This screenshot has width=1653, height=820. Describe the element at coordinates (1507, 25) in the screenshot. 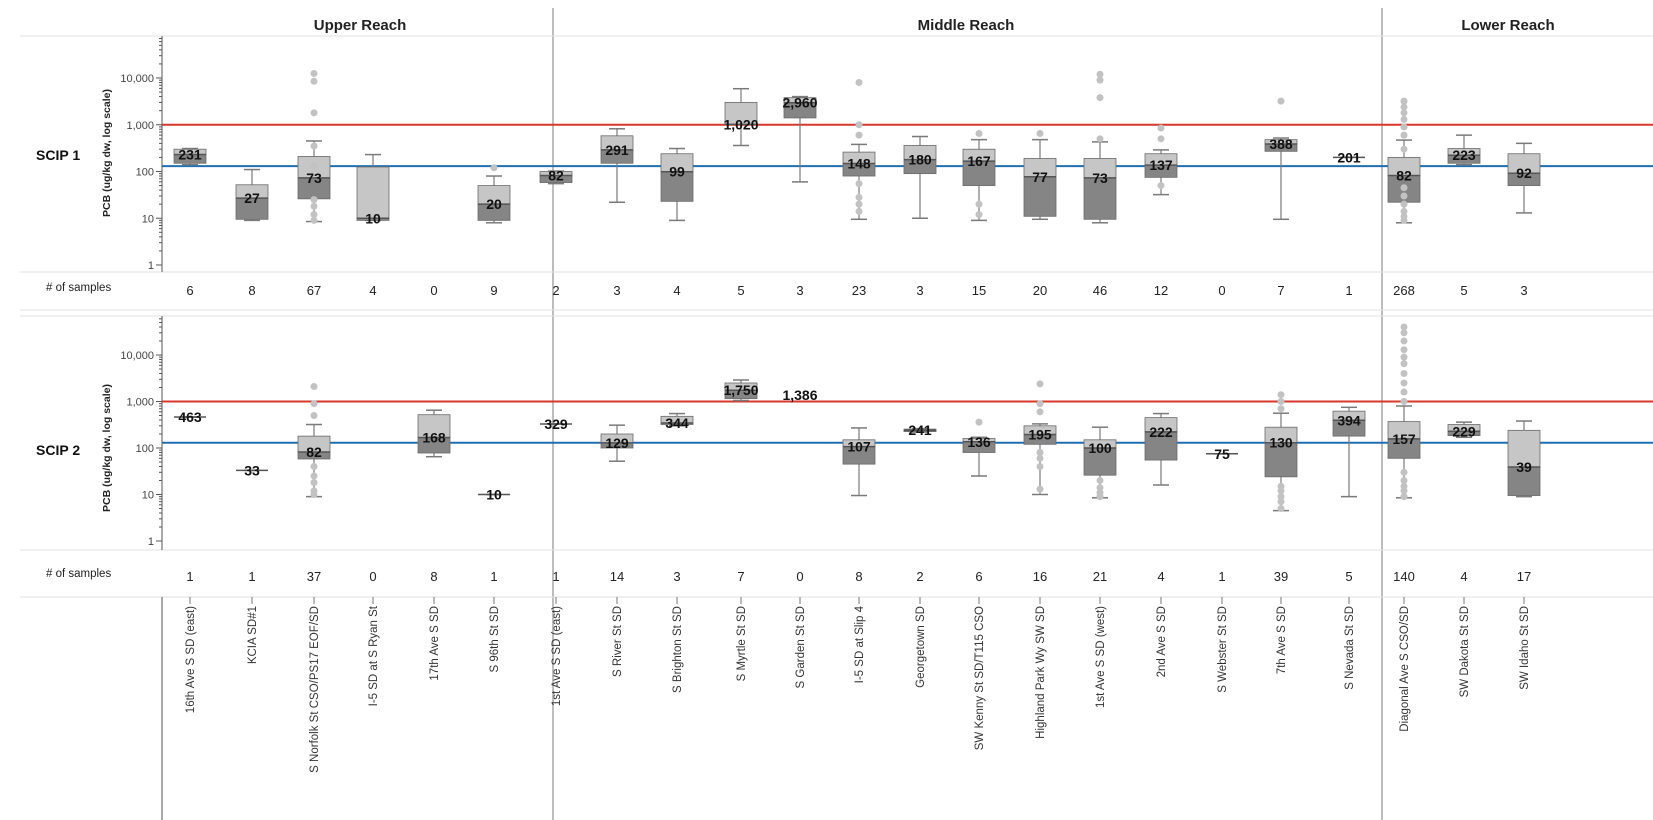

I see `reach-title: Lower Reach` at that location.